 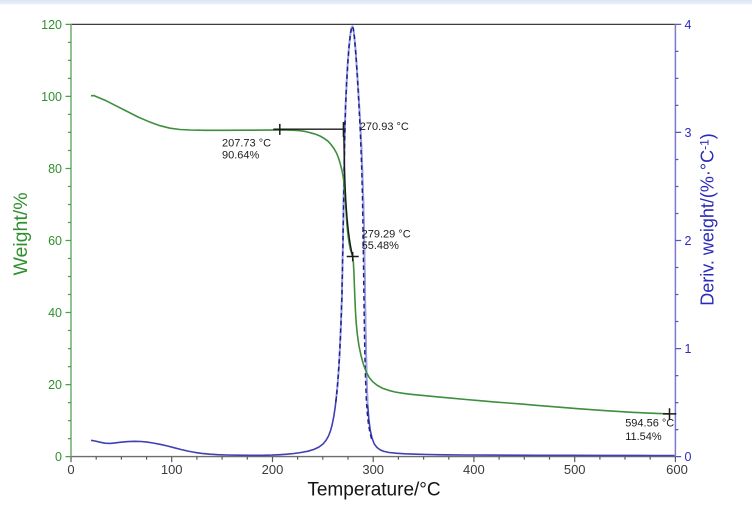 I want to click on svg-text: 200, so click(x=273, y=469).